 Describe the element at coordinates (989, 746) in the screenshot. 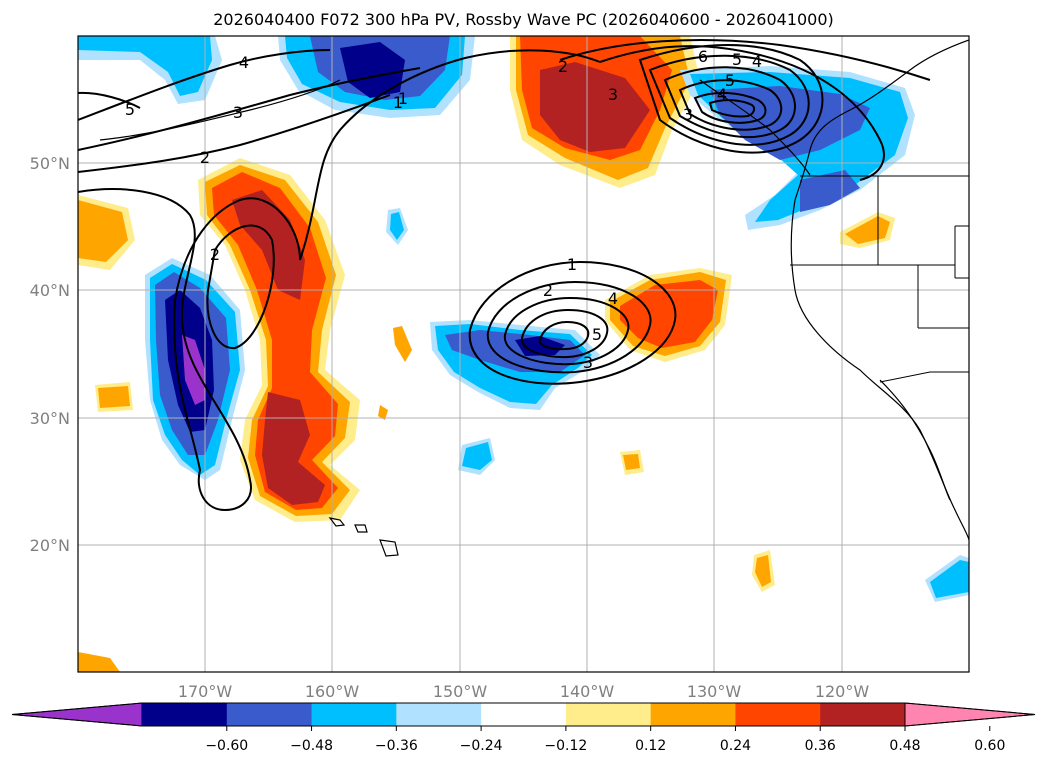

I see `colorbar-tick-label: 0.60` at that location.